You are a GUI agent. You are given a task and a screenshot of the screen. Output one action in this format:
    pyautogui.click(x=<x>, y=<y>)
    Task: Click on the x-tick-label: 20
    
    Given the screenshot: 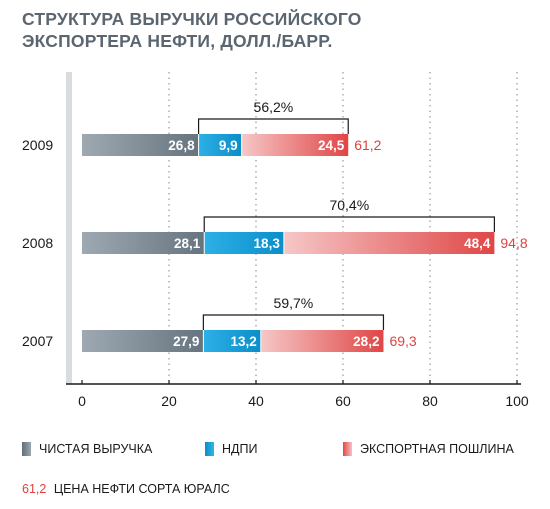 What is the action you would take?
    pyautogui.click(x=169, y=401)
    